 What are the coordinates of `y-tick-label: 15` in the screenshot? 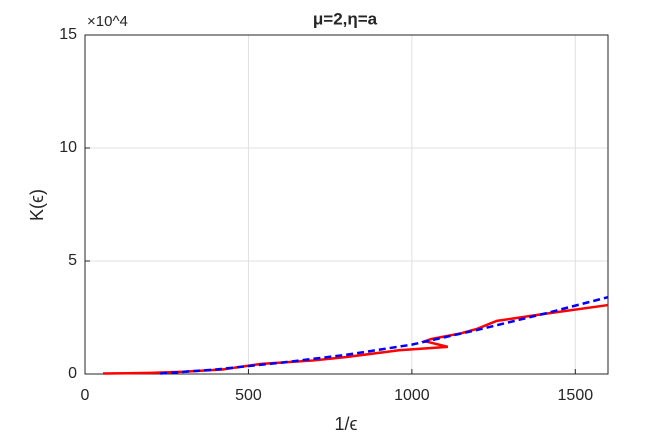 It's located at (68, 34).